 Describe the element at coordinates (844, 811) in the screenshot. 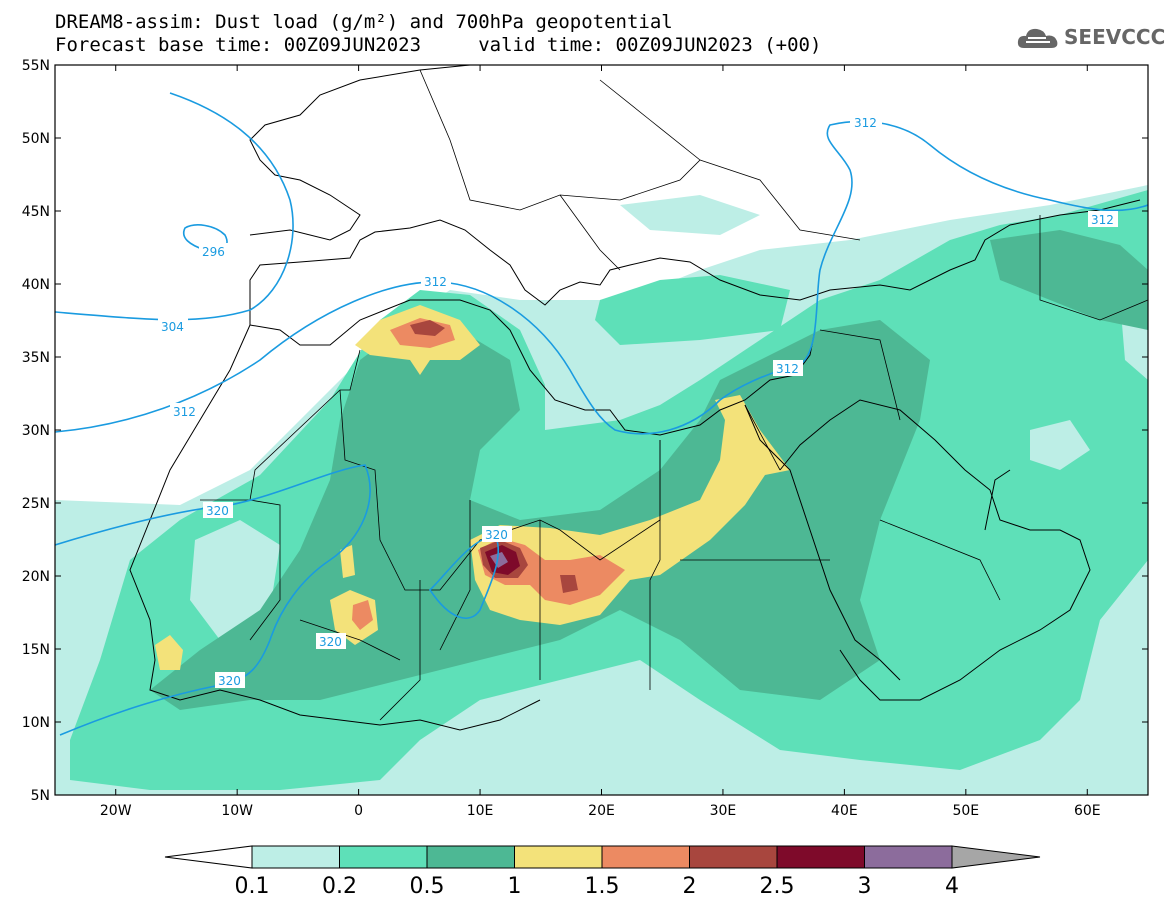

I see `lon-label: 40E` at that location.